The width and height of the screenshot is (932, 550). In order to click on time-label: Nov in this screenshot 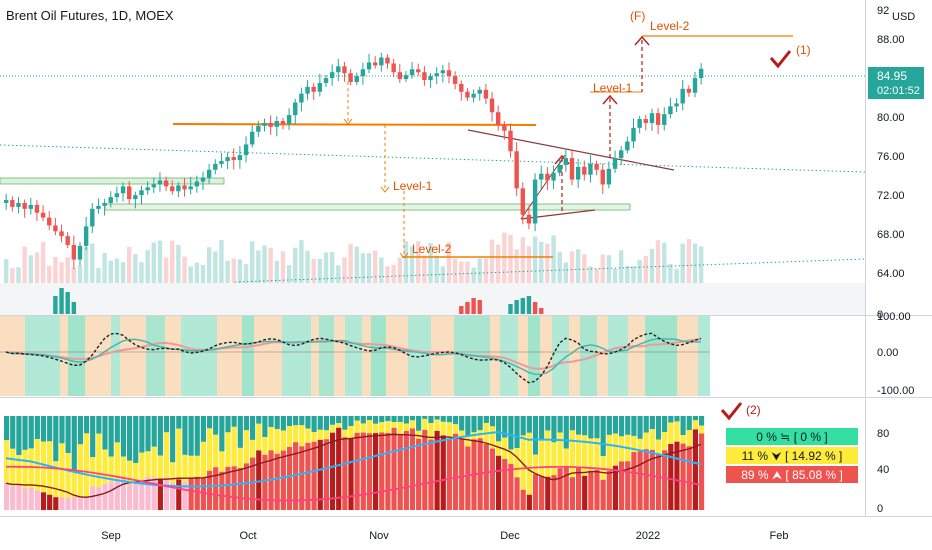, I will do `click(379, 536)`.